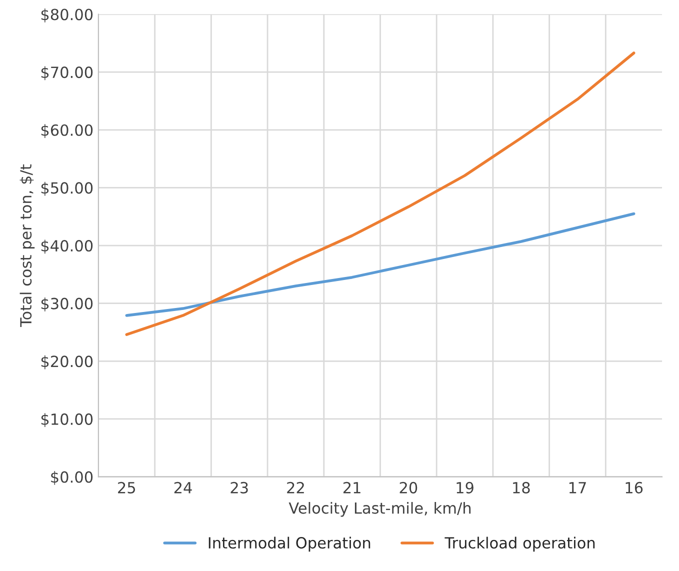  What do you see at coordinates (67, 73) in the screenshot?
I see `y-tick-label: $70.00` at bounding box center [67, 73].